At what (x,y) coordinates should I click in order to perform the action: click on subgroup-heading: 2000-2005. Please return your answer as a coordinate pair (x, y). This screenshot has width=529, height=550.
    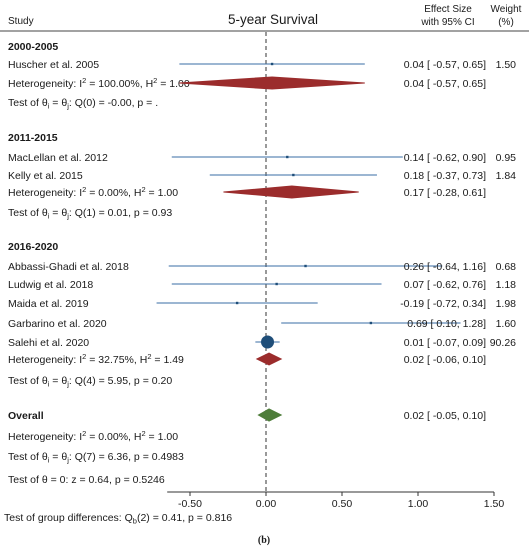
    Looking at the image, I should click on (33, 47).